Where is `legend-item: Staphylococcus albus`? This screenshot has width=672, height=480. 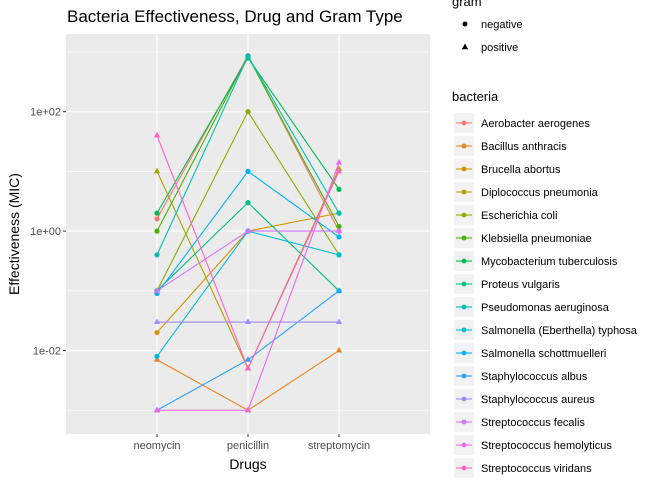 legend-item: Staphylococcus albus is located at coordinates (521, 376).